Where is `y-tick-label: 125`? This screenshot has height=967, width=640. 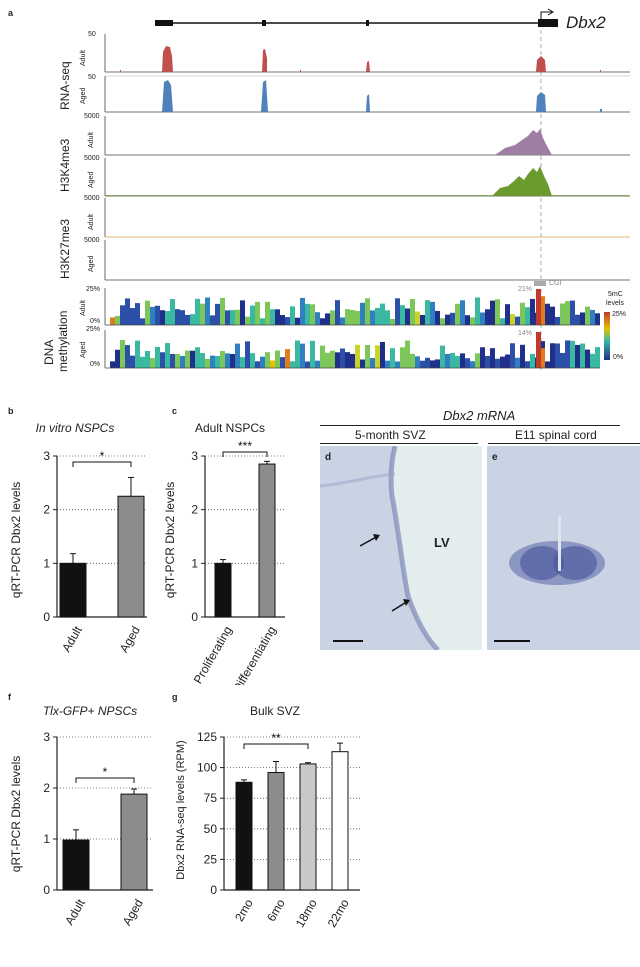
y-tick-label: 125 is located at coordinates (207, 737).